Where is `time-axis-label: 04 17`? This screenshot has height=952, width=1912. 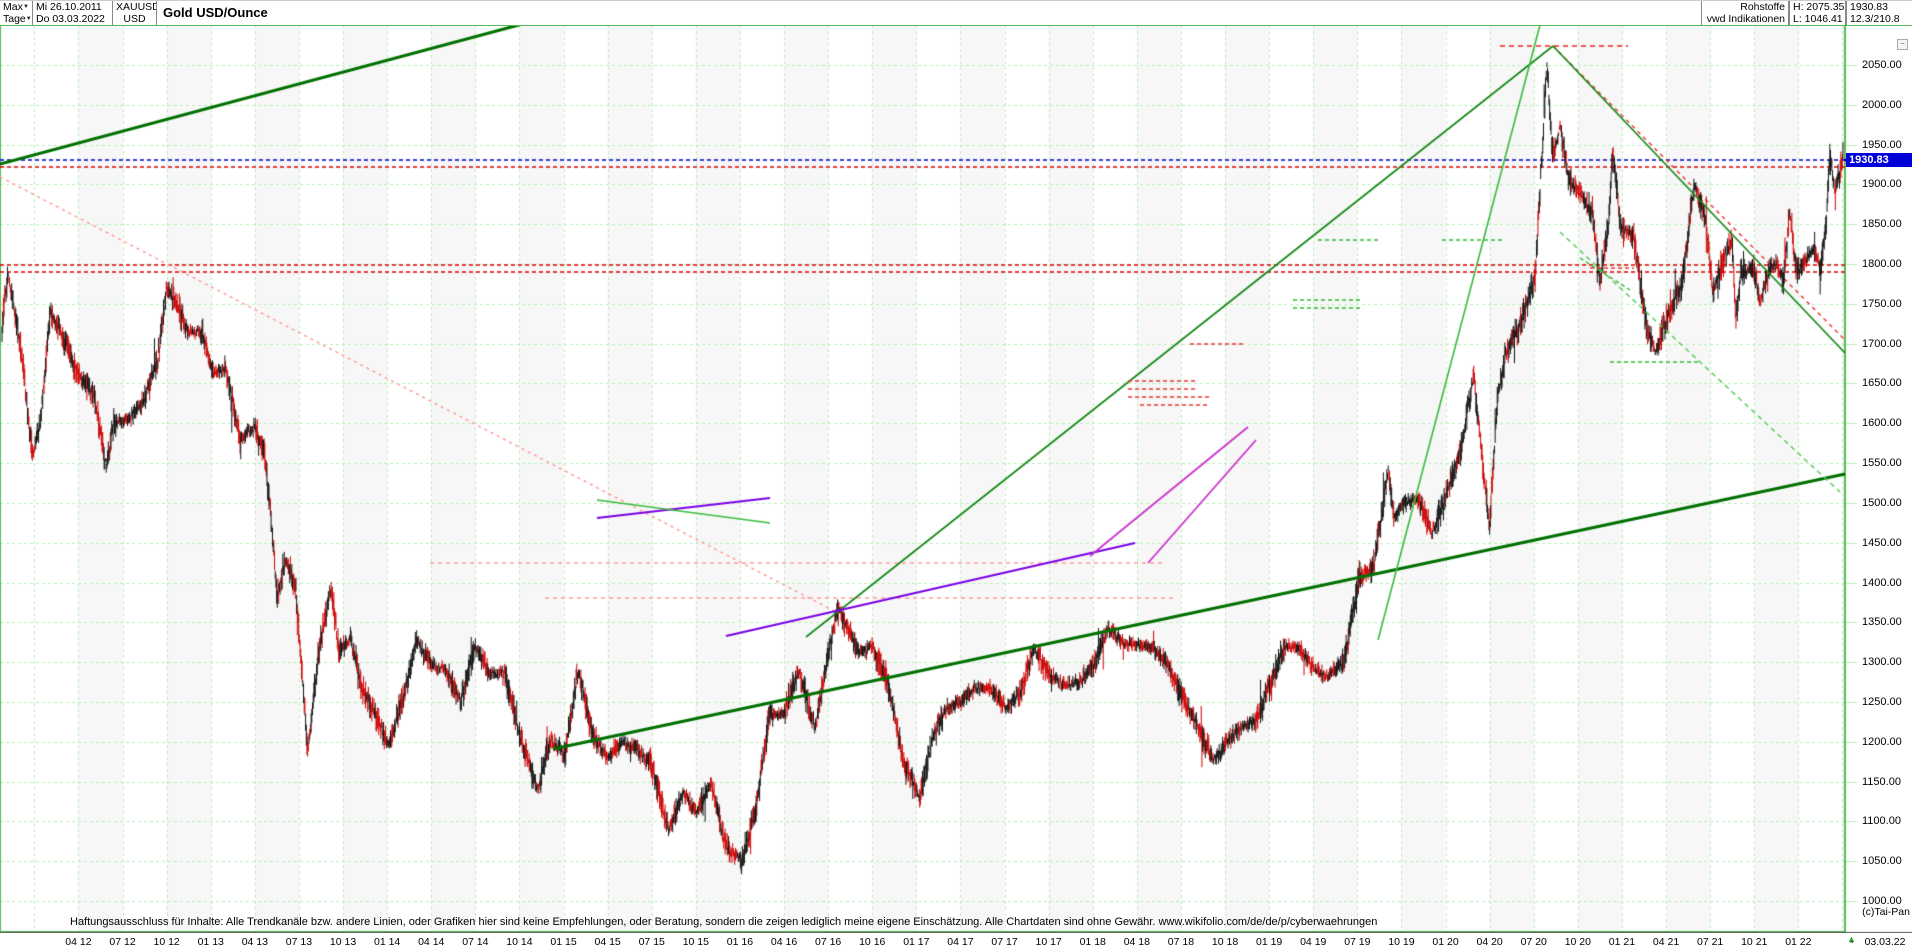 time-axis-label: 04 17 is located at coordinates (960, 942).